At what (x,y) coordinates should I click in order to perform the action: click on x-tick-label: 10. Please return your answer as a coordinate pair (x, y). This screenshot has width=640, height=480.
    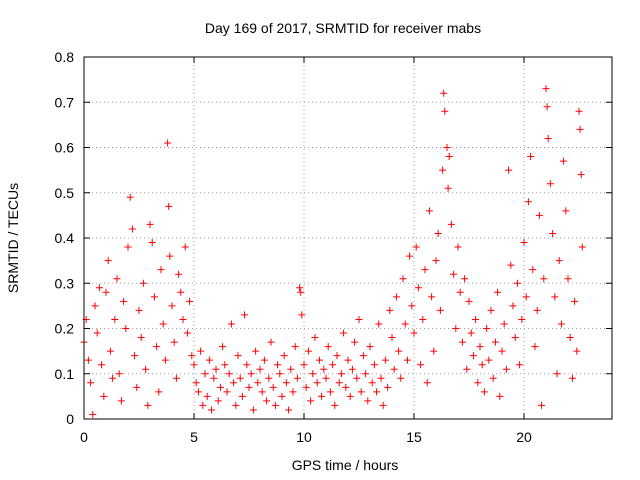
    Looking at the image, I should click on (304, 437).